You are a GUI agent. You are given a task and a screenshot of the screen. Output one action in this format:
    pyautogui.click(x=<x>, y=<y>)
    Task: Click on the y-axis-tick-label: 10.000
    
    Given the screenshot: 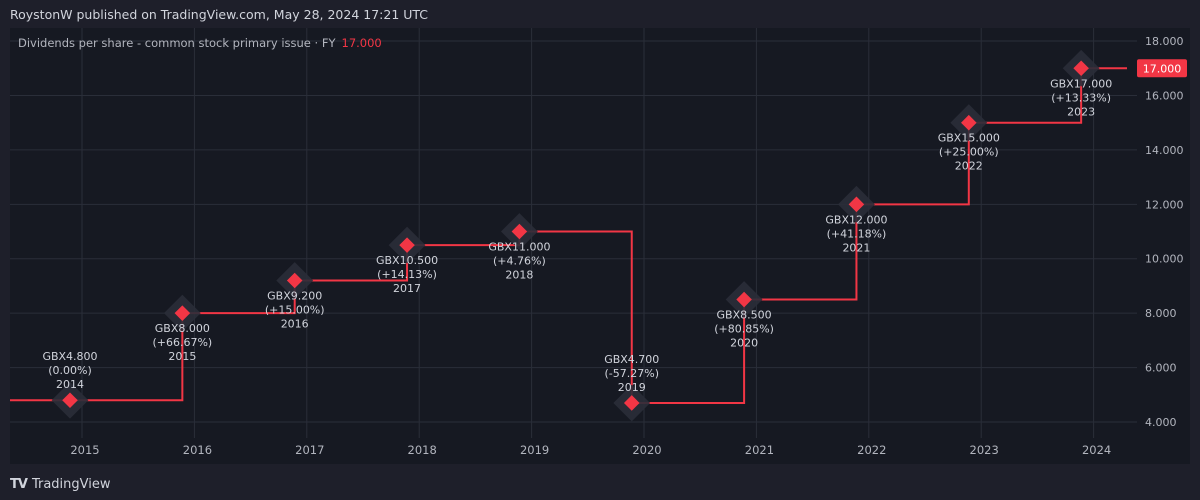 What is the action you would take?
    pyautogui.click(x=1164, y=259)
    